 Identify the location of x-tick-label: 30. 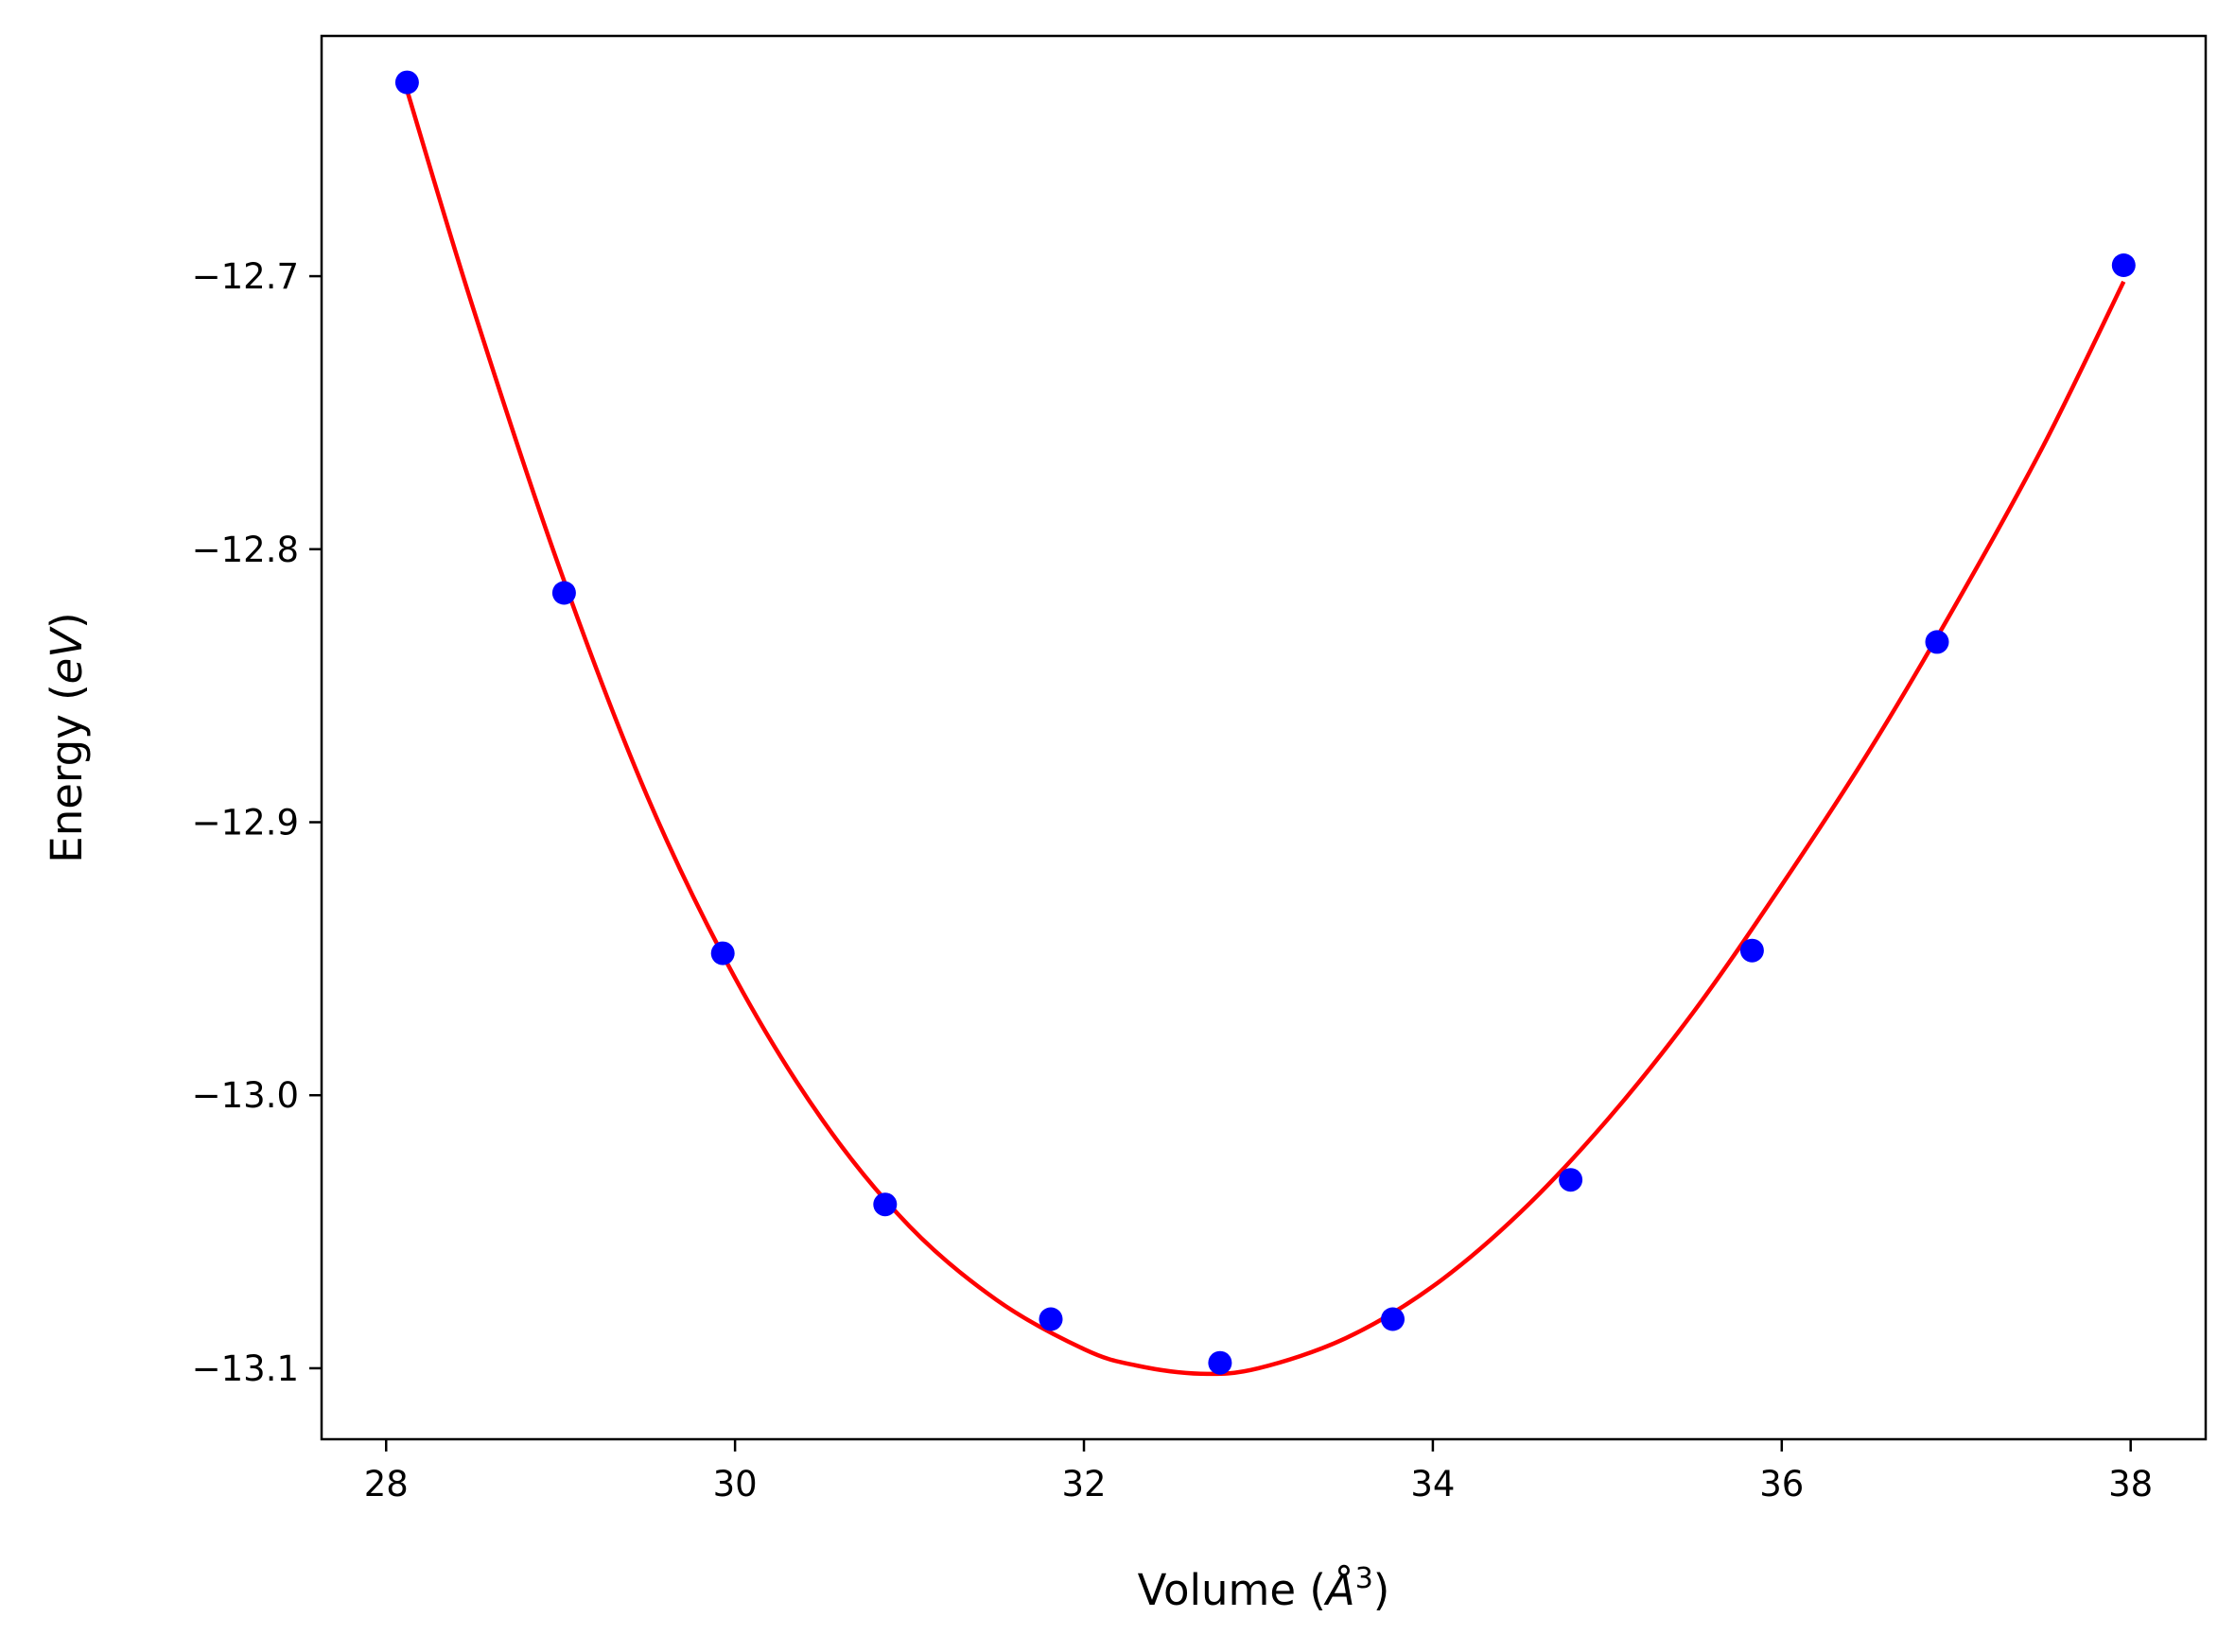
(735, 1484).